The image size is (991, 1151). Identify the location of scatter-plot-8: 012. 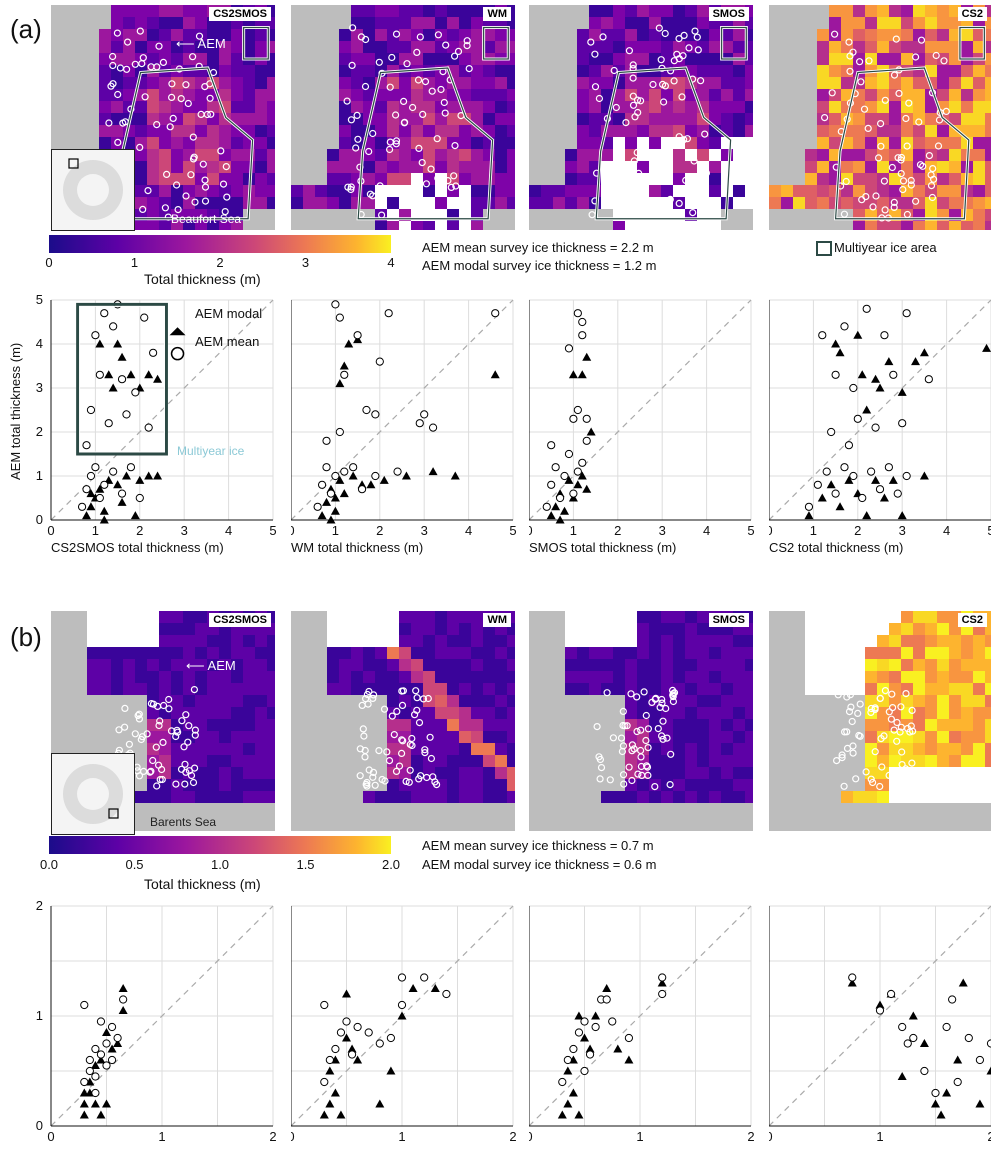
(880, 1025).